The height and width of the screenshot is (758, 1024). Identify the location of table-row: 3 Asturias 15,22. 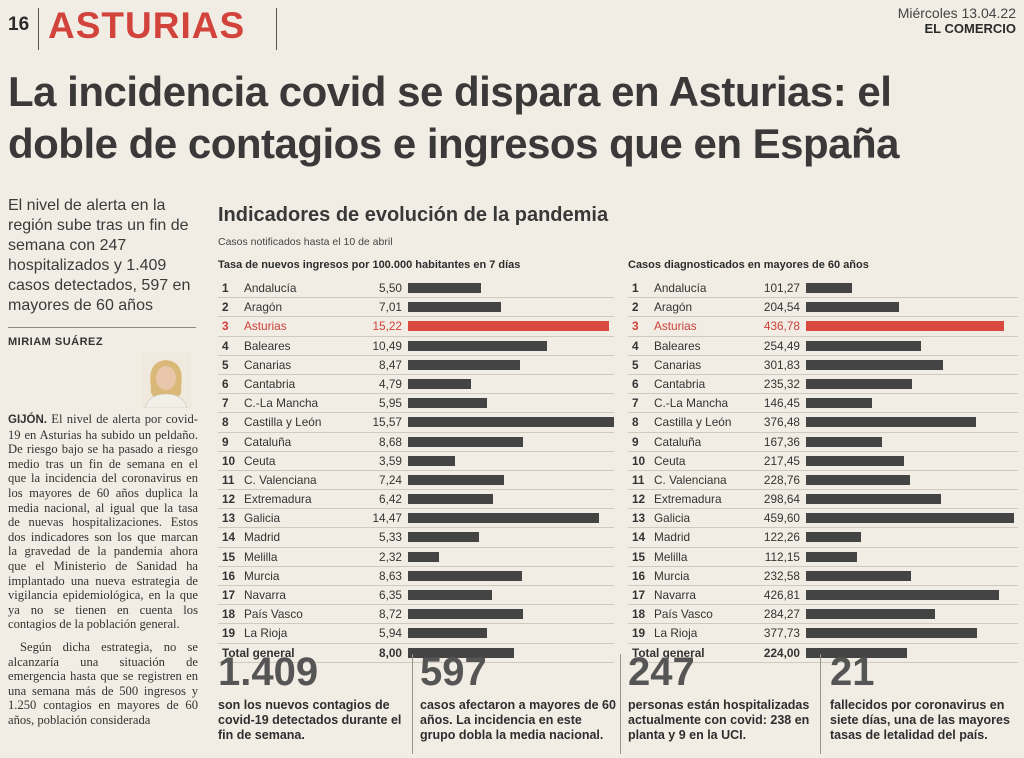
(416, 327).